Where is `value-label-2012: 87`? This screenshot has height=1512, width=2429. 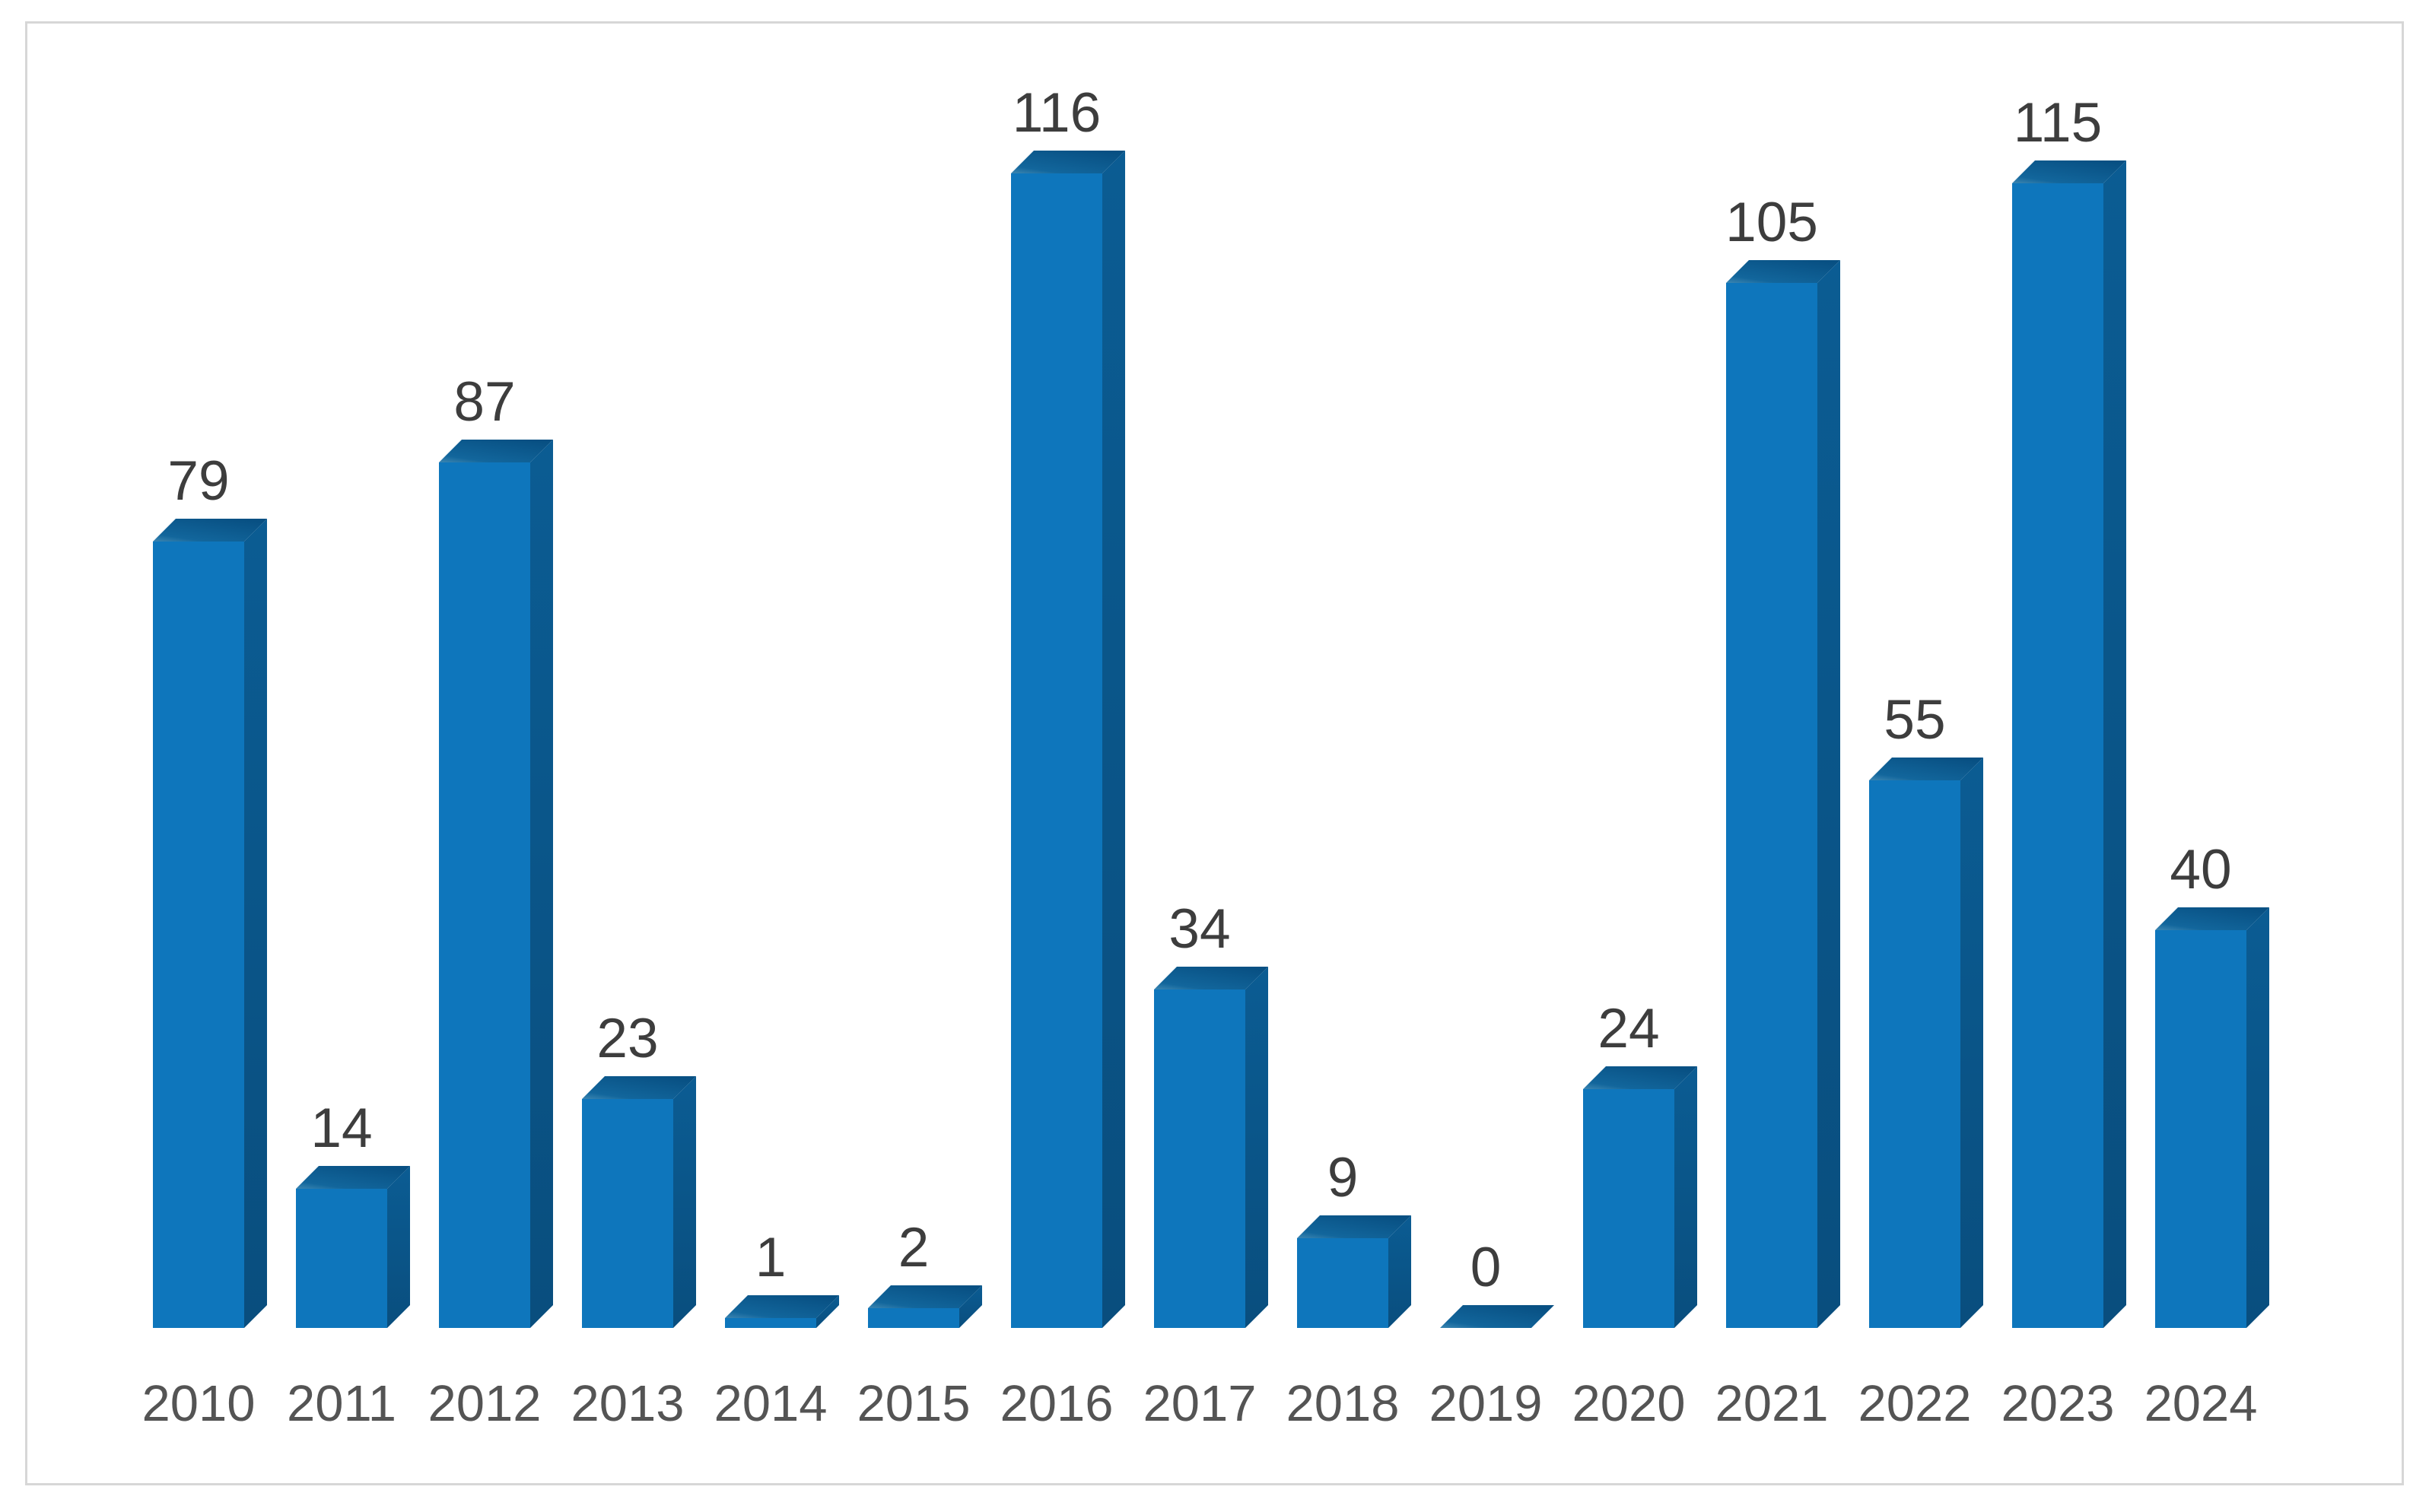 value-label-2012: 87 is located at coordinates (484, 402).